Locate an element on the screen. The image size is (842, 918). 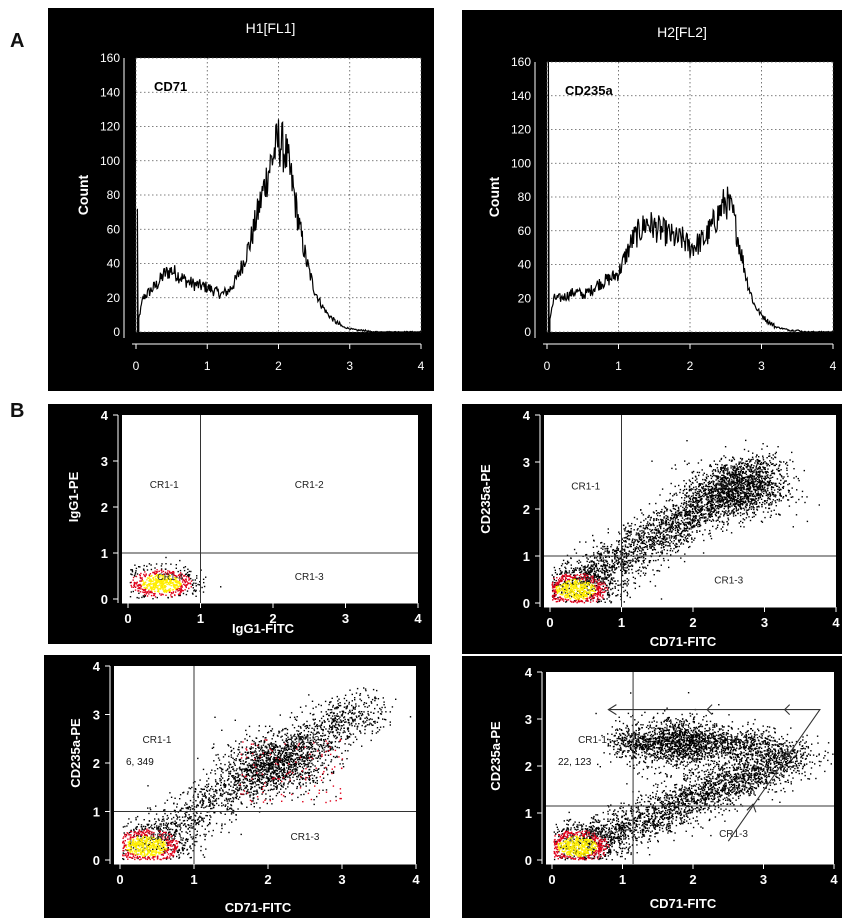
h1-y-tick-label: 100 is located at coordinates (110, 161).